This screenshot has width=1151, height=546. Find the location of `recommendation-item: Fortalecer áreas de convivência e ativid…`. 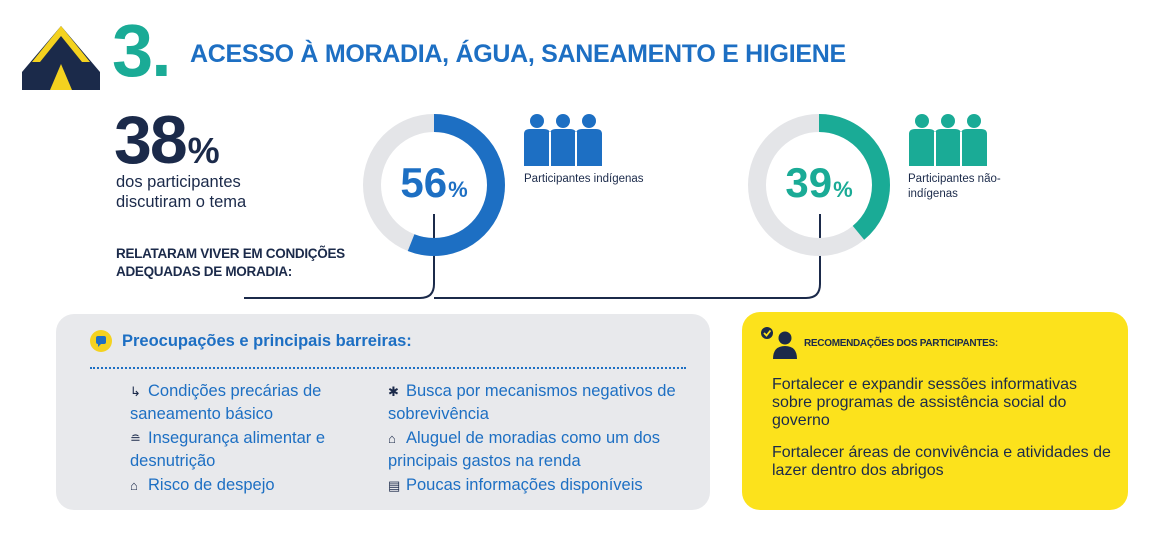

recommendation-item: Fortalecer áreas de convivência e ativid… is located at coordinates (941, 461).